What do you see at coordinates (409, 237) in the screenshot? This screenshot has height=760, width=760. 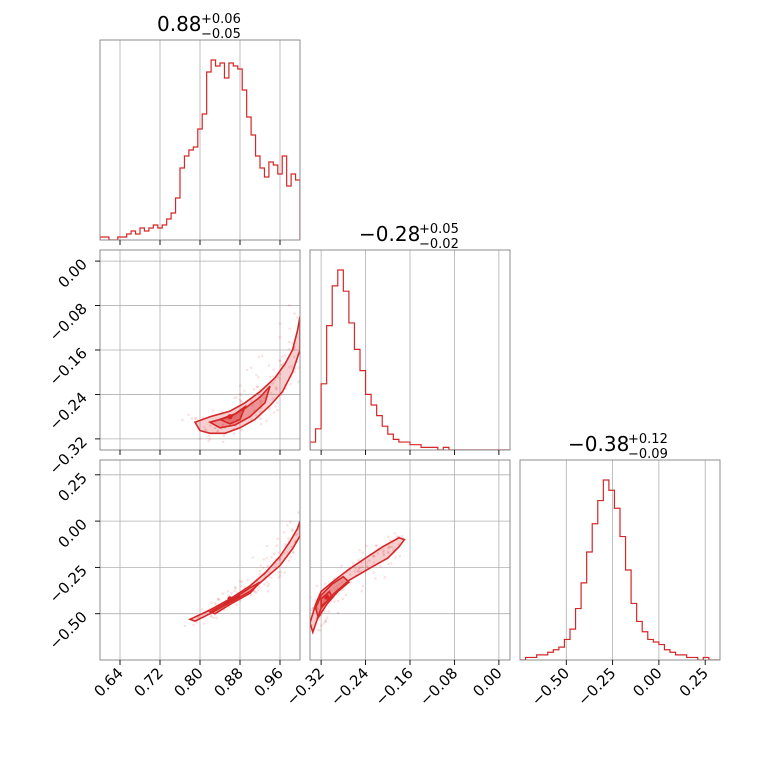 I see `title-param-1: −0.28 +0.05 −0.02` at bounding box center [409, 237].